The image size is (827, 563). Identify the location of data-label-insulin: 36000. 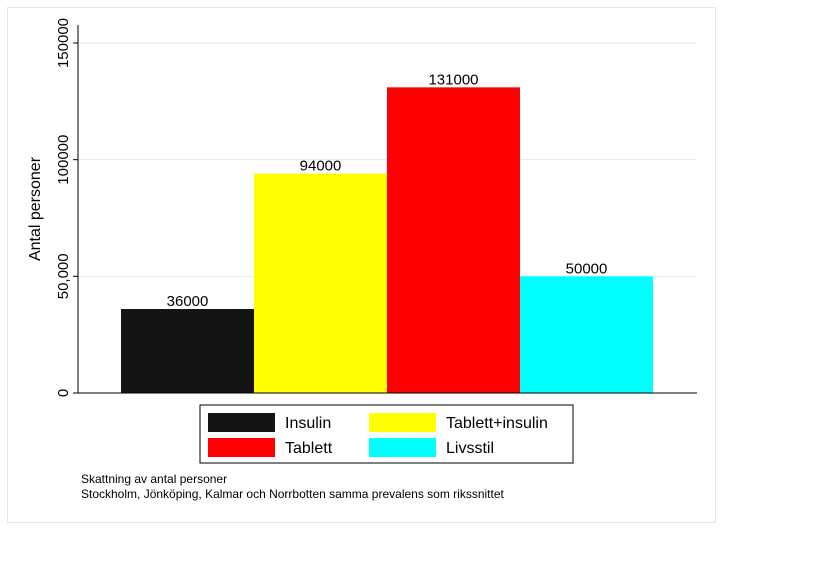
(188, 301).